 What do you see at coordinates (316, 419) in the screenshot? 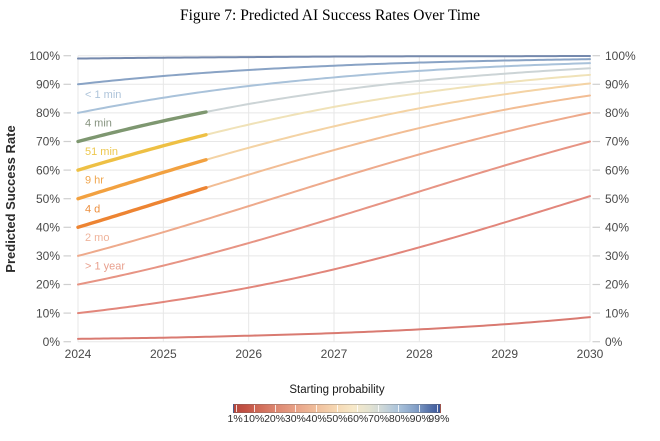
I see `legend-tick-label: 40%` at bounding box center [316, 419].